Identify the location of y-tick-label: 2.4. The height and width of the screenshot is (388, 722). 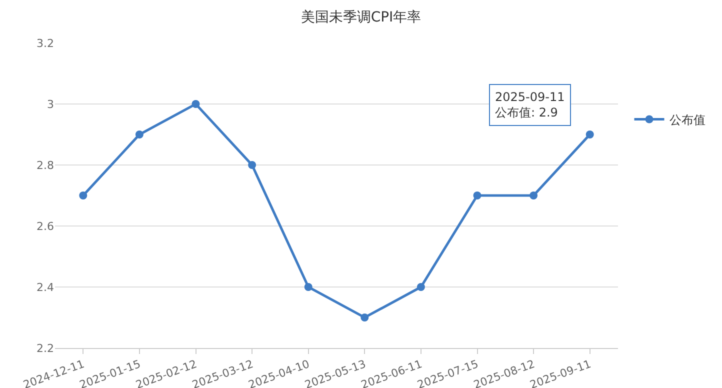
(45, 287).